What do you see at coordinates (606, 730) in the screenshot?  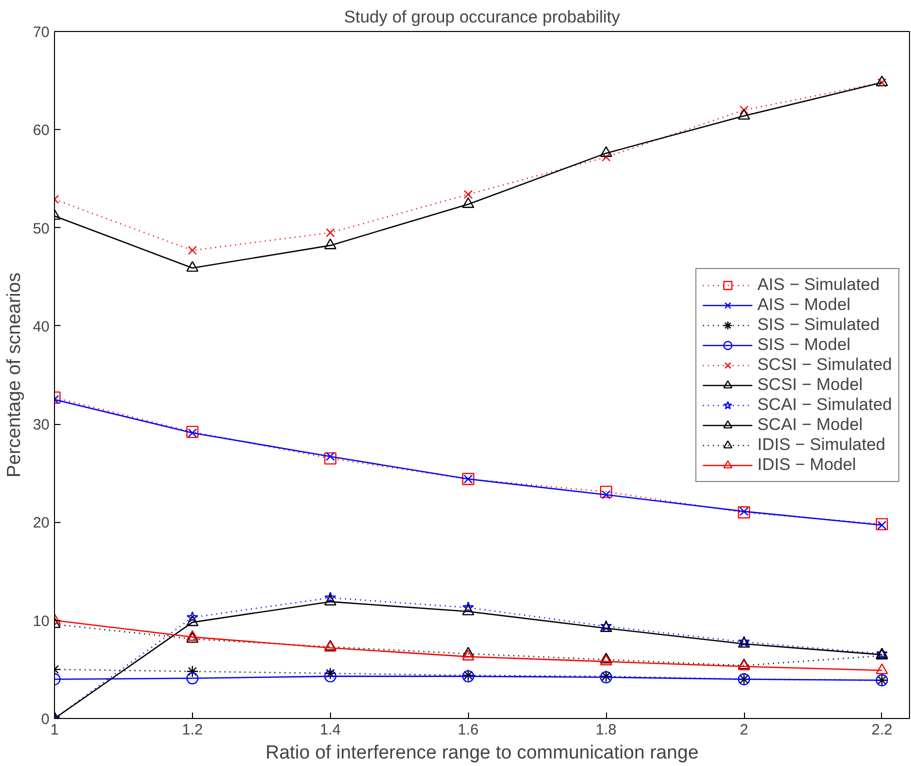 I see `x-tick-label: 1.8` at bounding box center [606, 730].